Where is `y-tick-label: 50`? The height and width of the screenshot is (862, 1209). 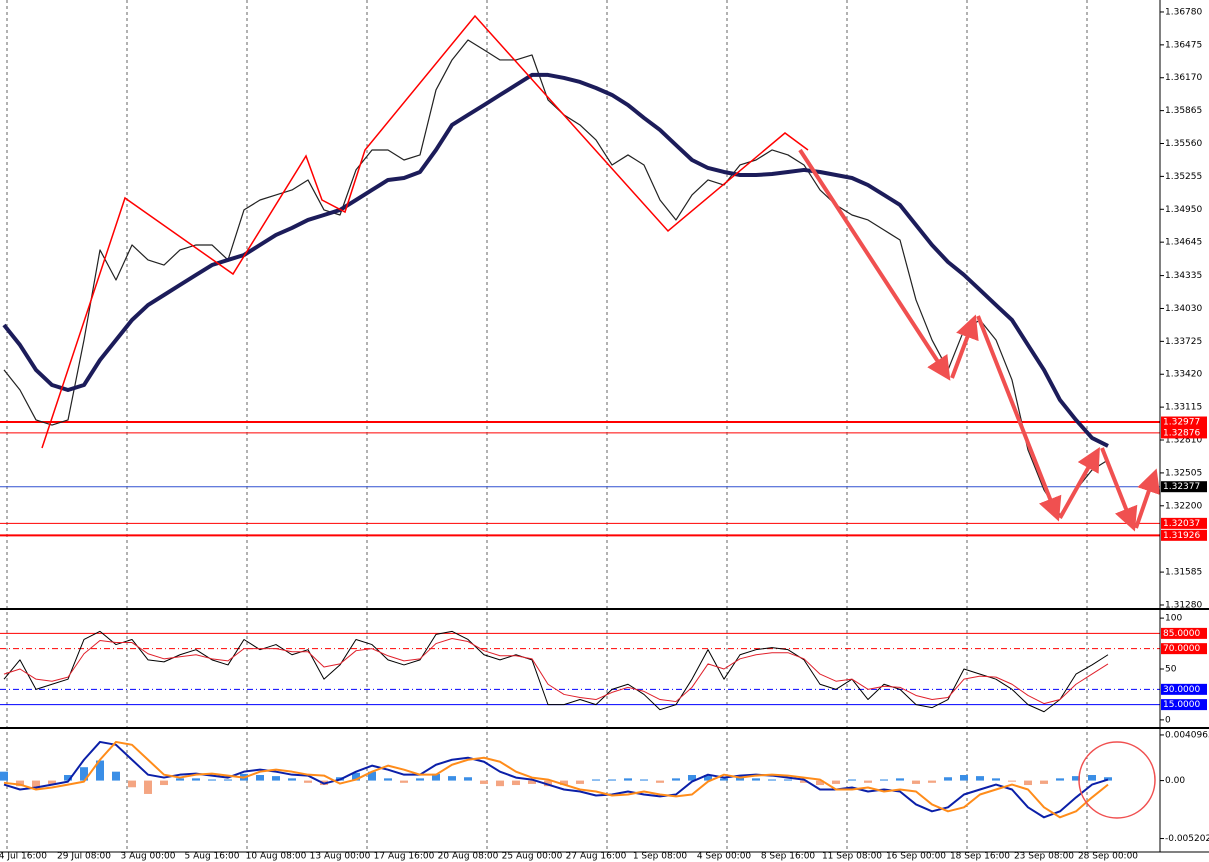
y-tick-label: 50 is located at coordinates (1171, 670).